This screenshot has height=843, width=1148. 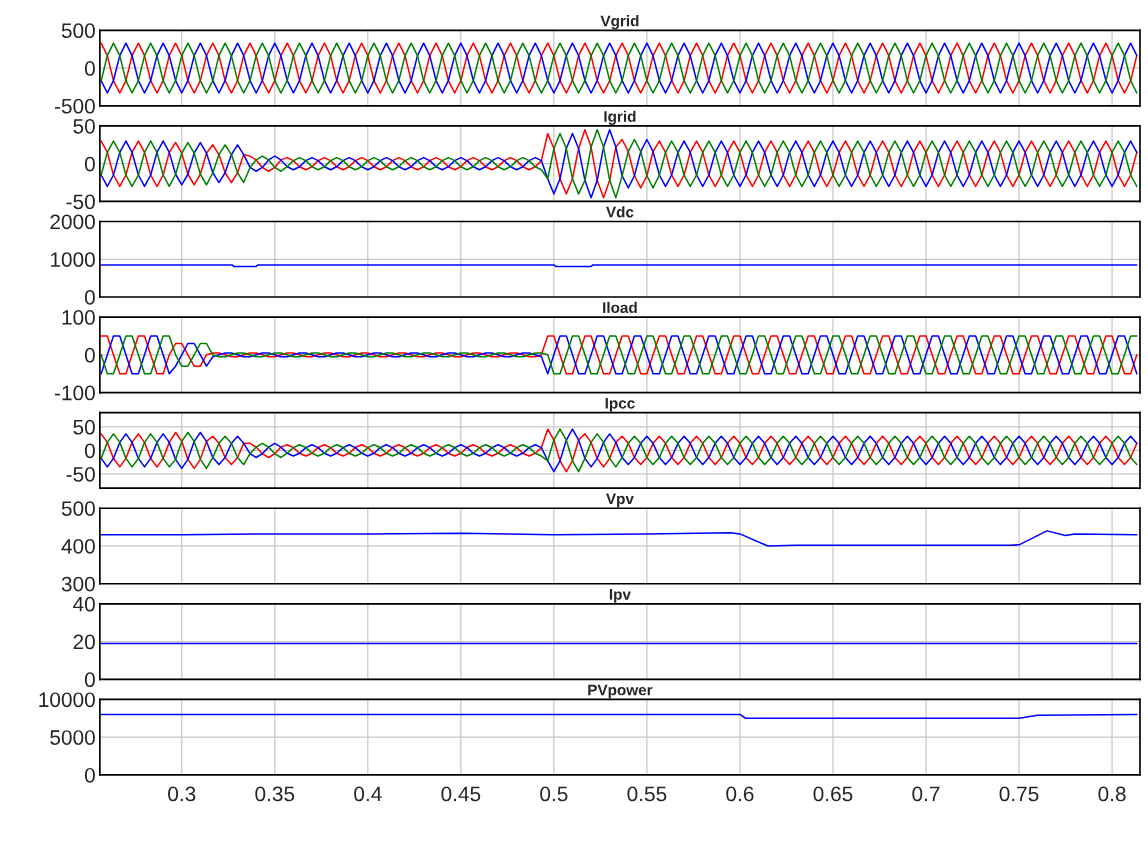 What do you see at coordinates (72, 222) in the screenshot?
I see `y-tick-label: 2000` at bounding box center [72, 222].